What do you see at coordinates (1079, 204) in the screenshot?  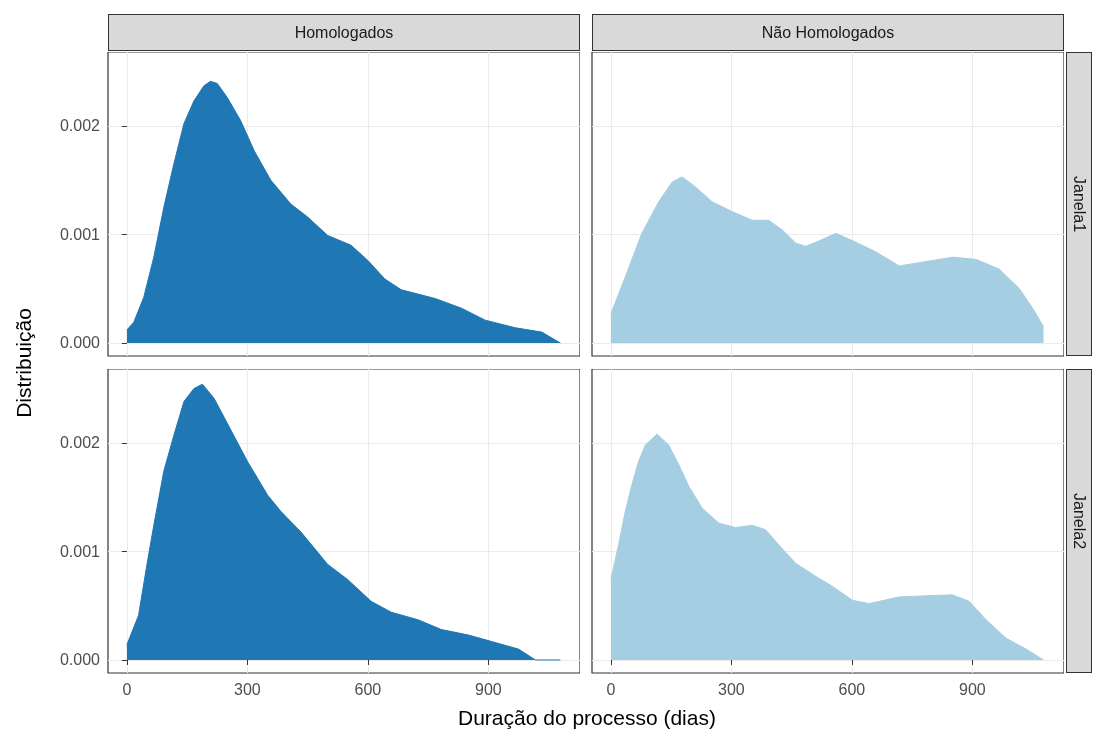 I see `y2-axis-title: Janela1` at bounding box center [1079, 204].